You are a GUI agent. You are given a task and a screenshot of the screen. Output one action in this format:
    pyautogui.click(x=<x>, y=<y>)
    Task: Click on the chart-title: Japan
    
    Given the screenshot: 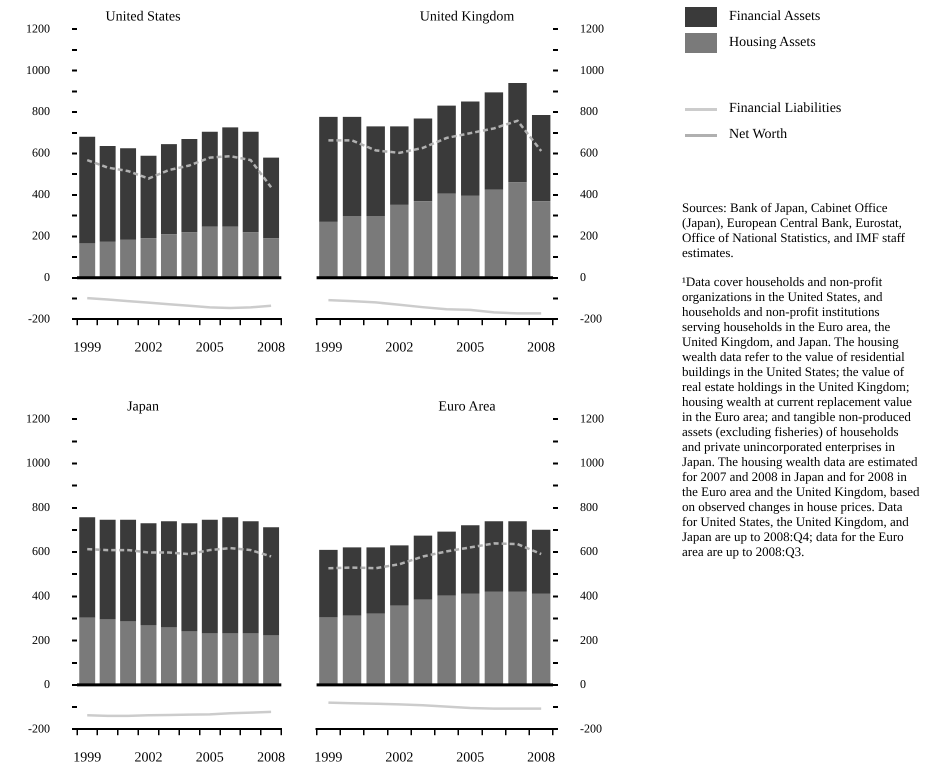 What is the action you would take?
    pyautogui.click(x=143, y=406)
    